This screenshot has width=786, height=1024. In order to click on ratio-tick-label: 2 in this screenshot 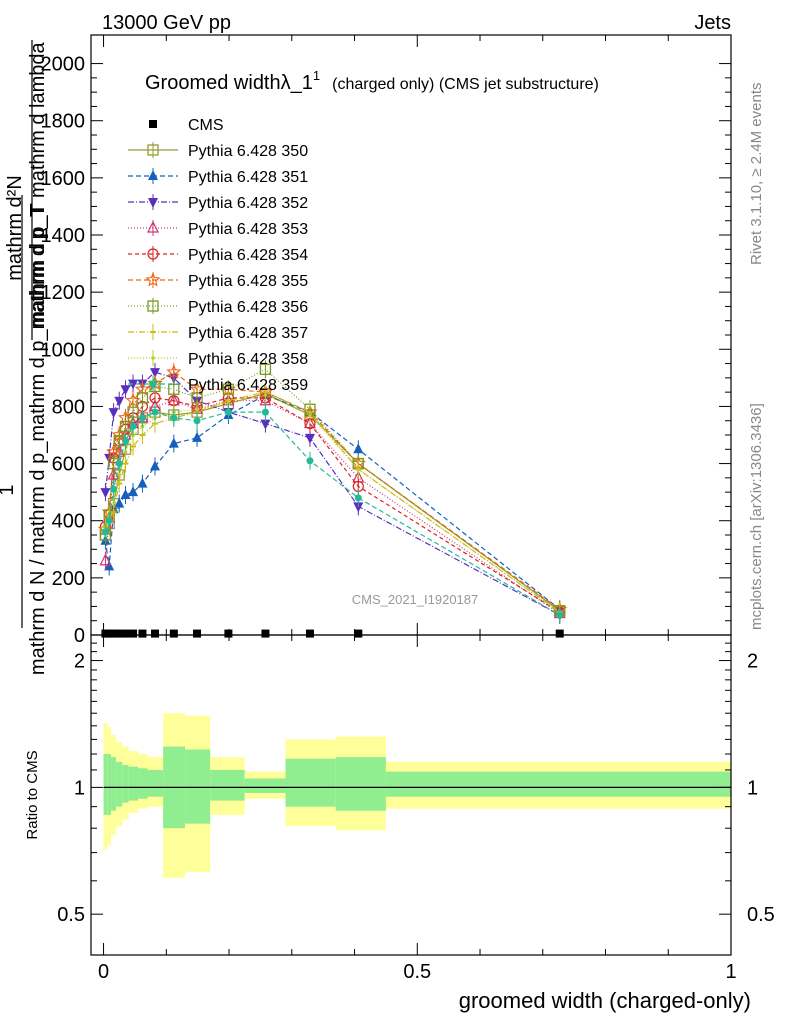, I will do `click(79, 662)`.